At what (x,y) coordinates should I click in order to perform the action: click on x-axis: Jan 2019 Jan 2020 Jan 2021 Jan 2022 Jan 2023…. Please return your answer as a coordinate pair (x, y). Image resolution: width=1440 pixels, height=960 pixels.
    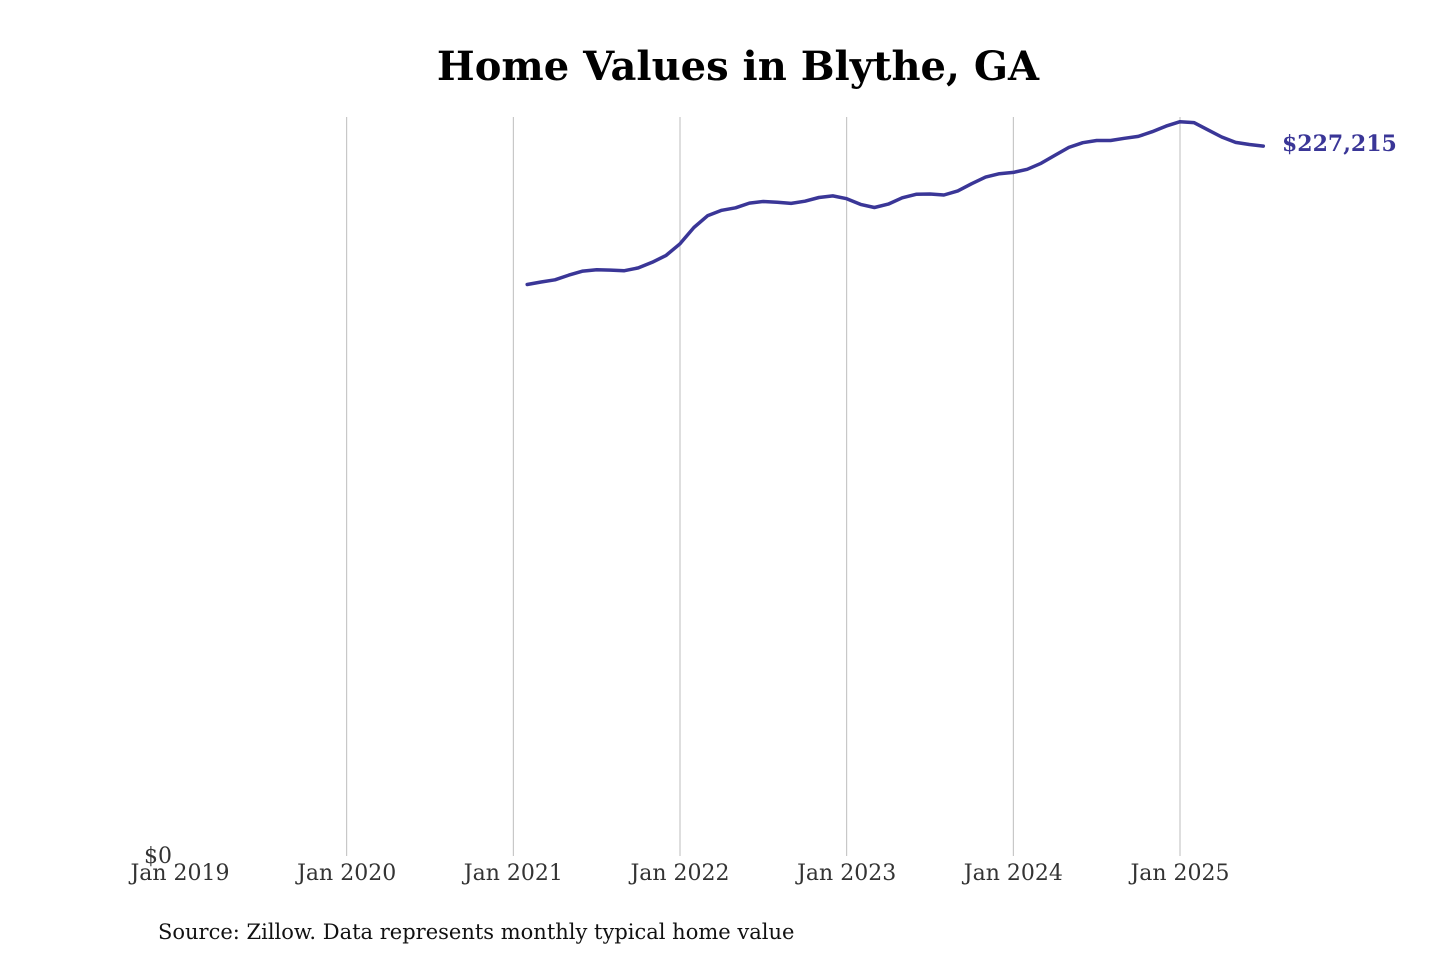
    Looking at the image, I should click on (678, 873).